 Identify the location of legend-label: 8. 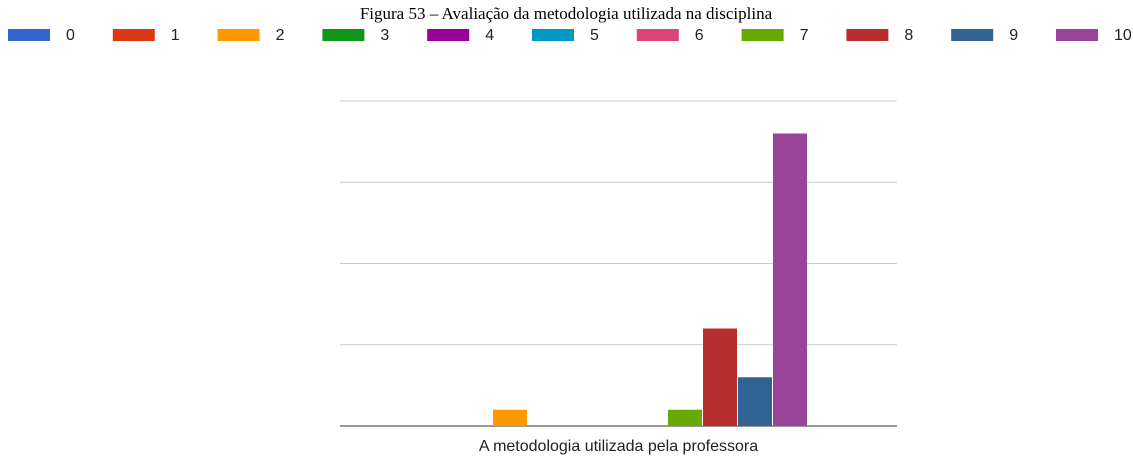
(908, 35).